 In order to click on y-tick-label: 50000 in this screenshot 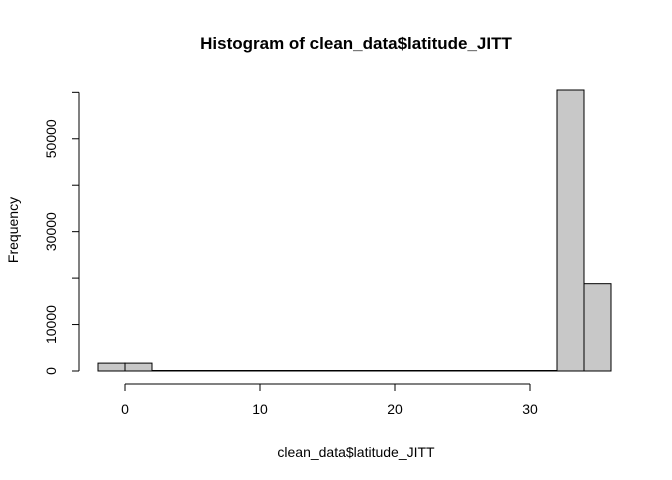, I will do `click(51, 138)`.